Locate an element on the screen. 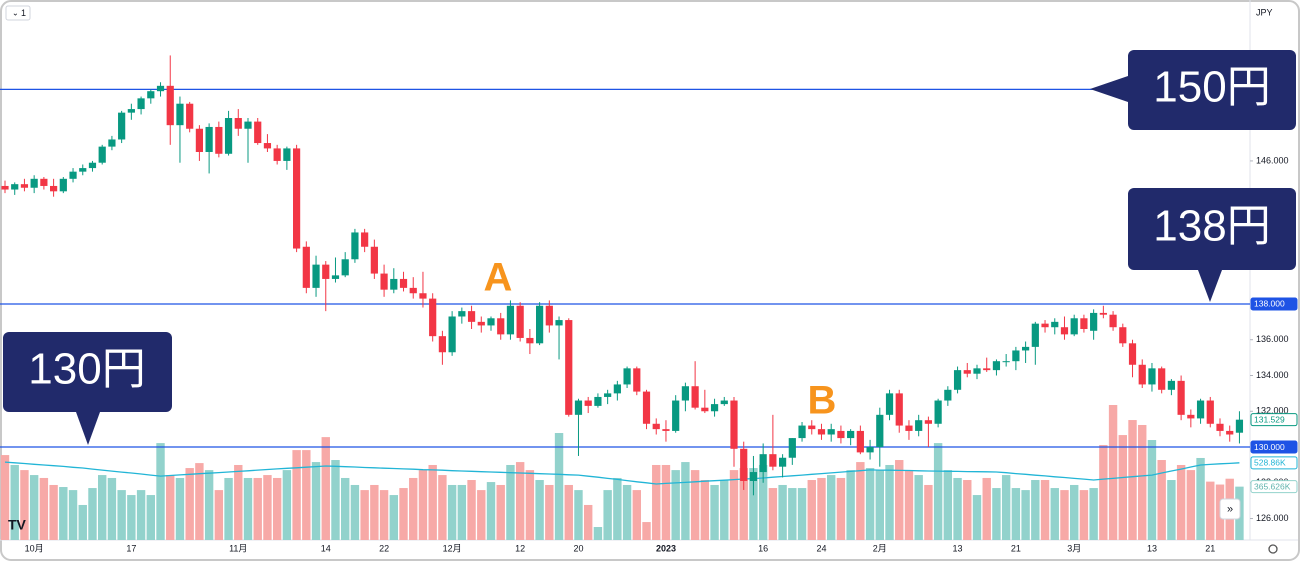  level-axis-label-box is located at coordinates (1274, 304).